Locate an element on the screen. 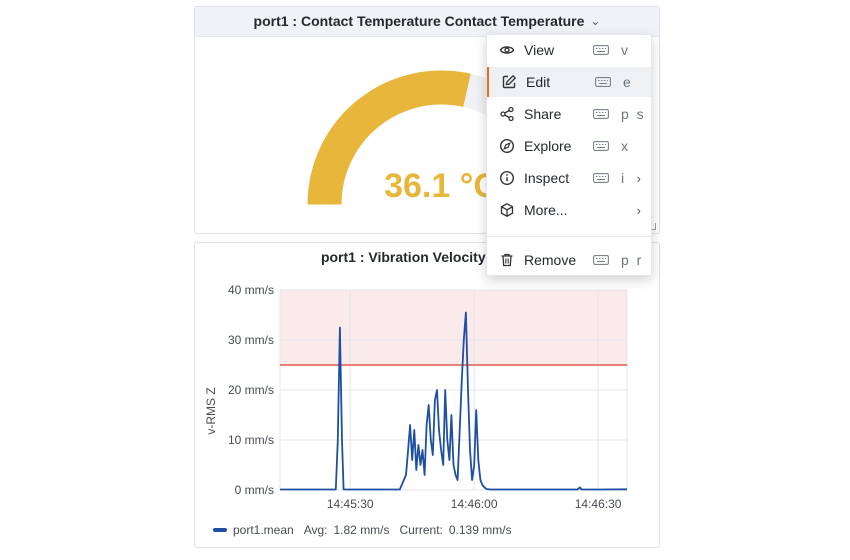 This screenshot has height=560, width=850. menu-item-view: View v is located at coordinates (569, 50).